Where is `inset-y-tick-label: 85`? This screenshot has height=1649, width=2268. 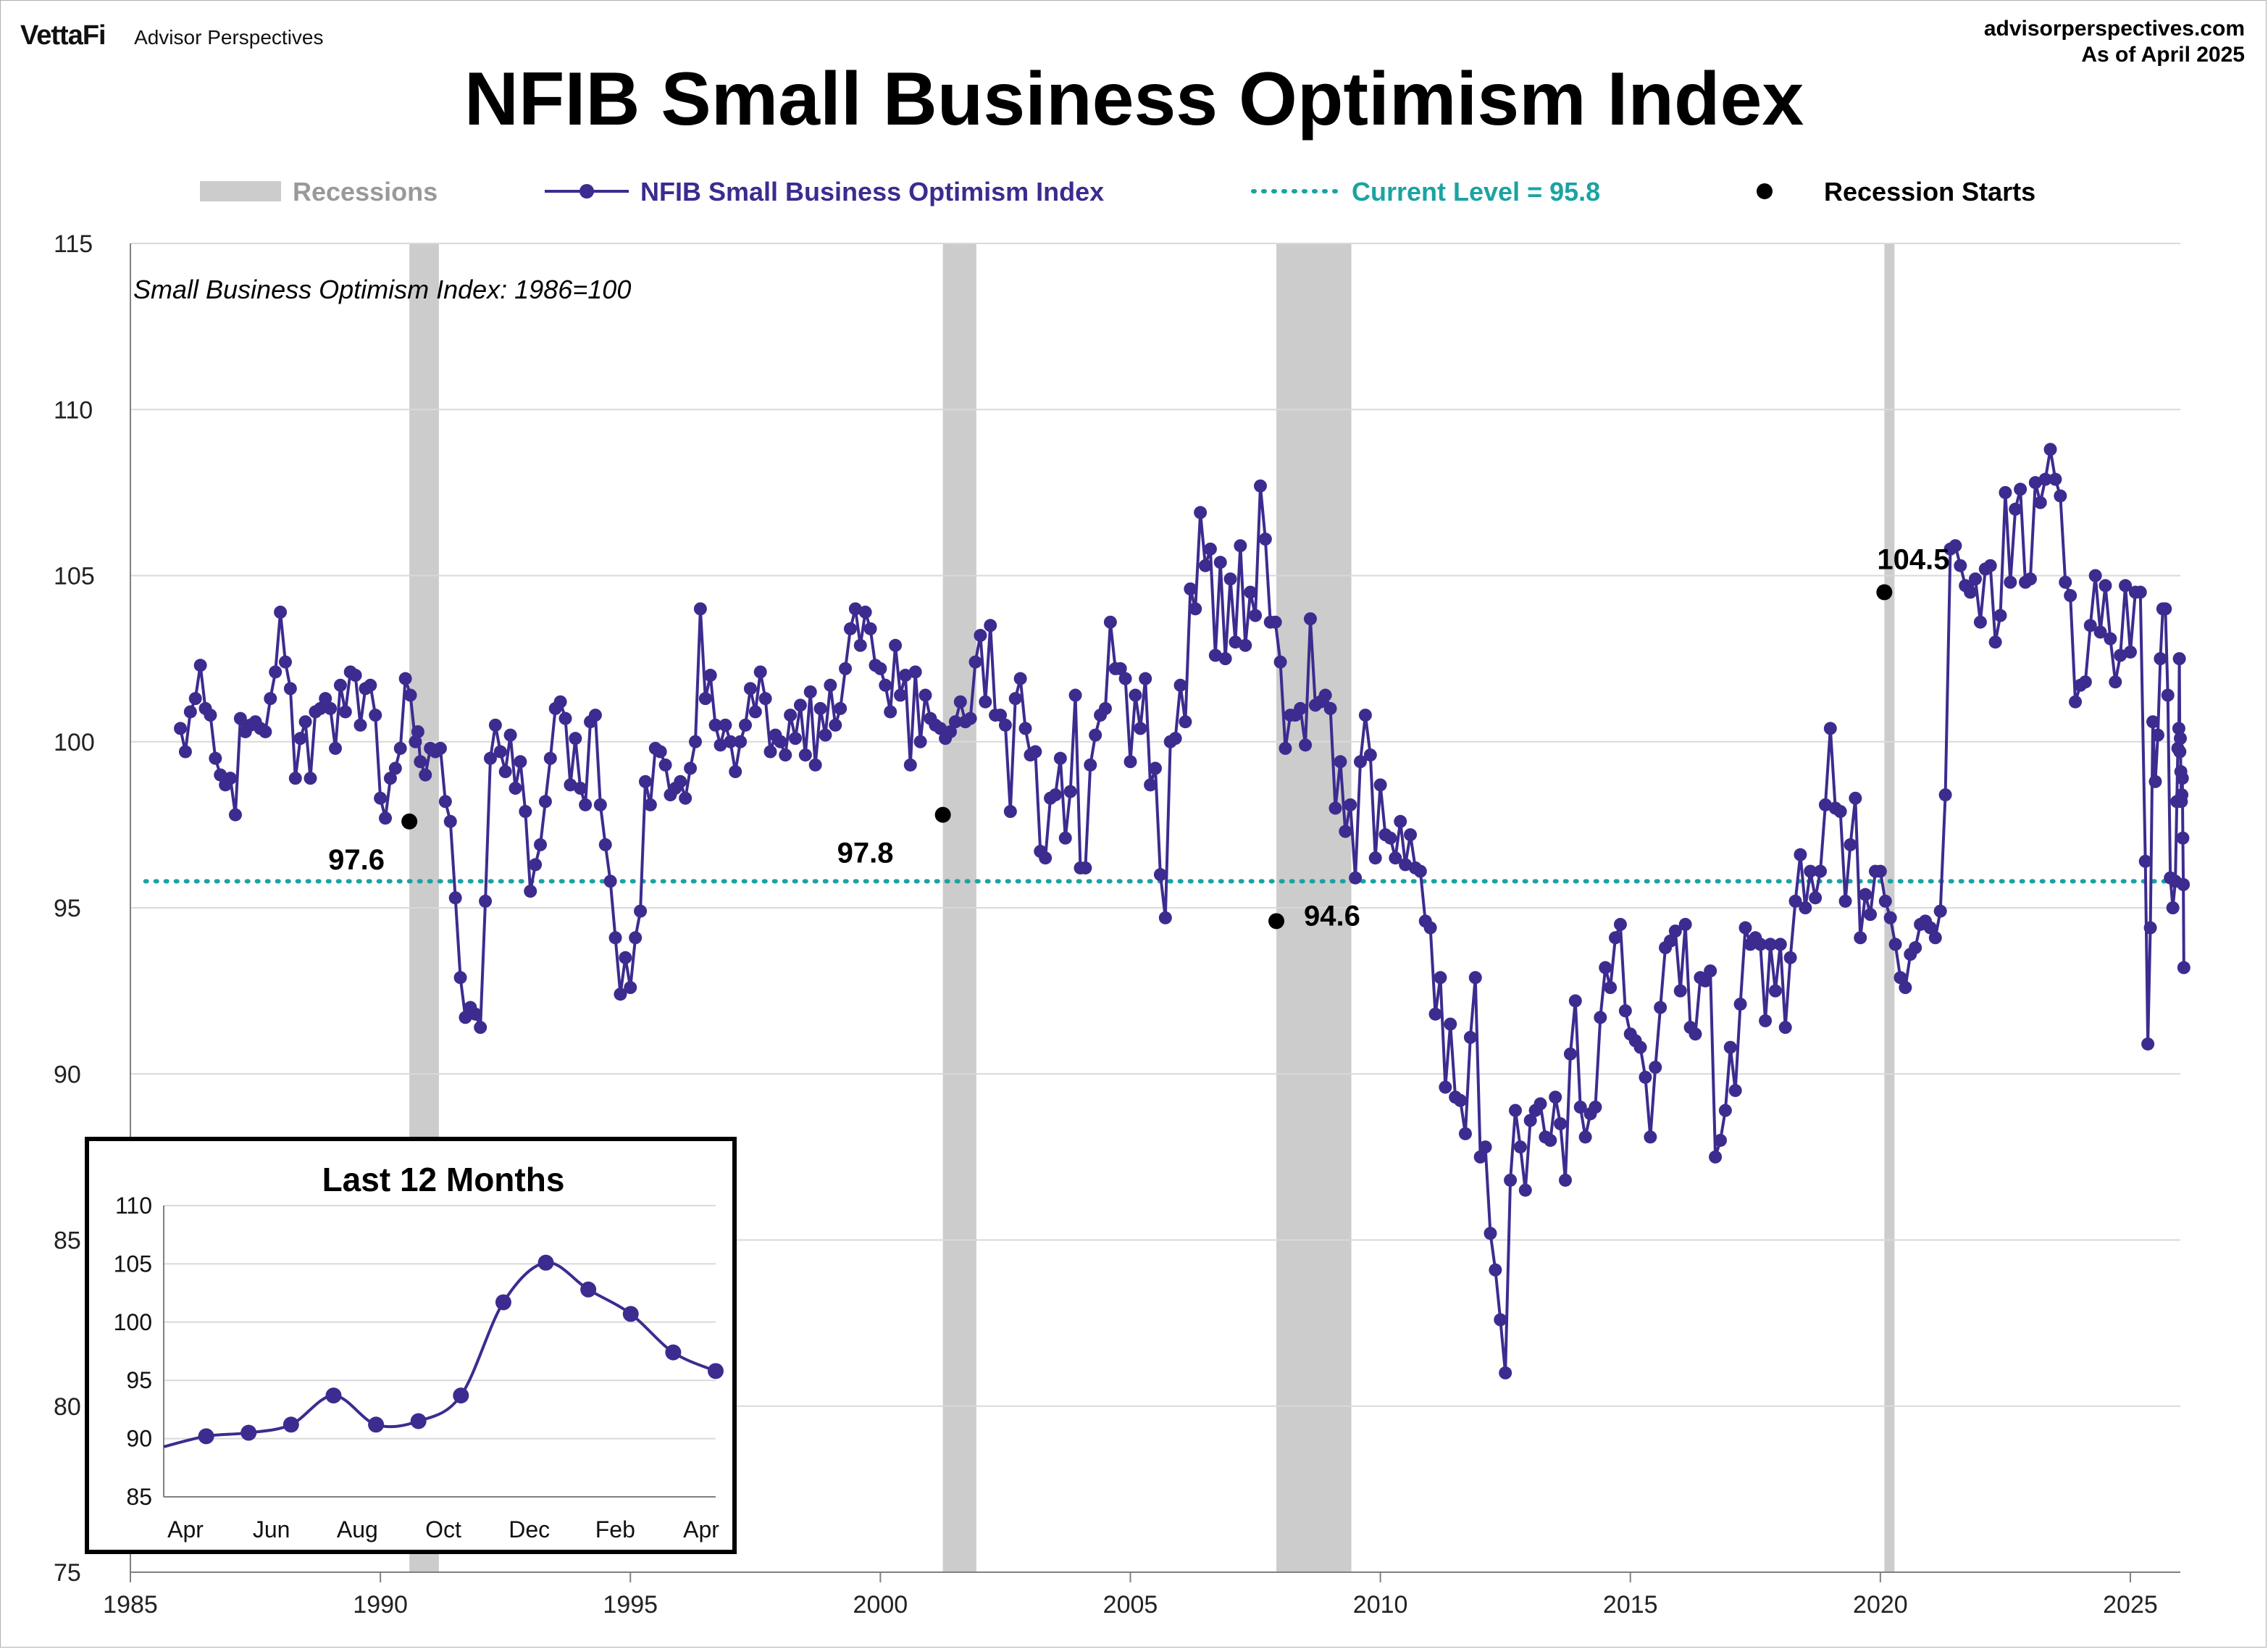 inset-y-tick-label: 85 is located at coordinates (139, 1497).